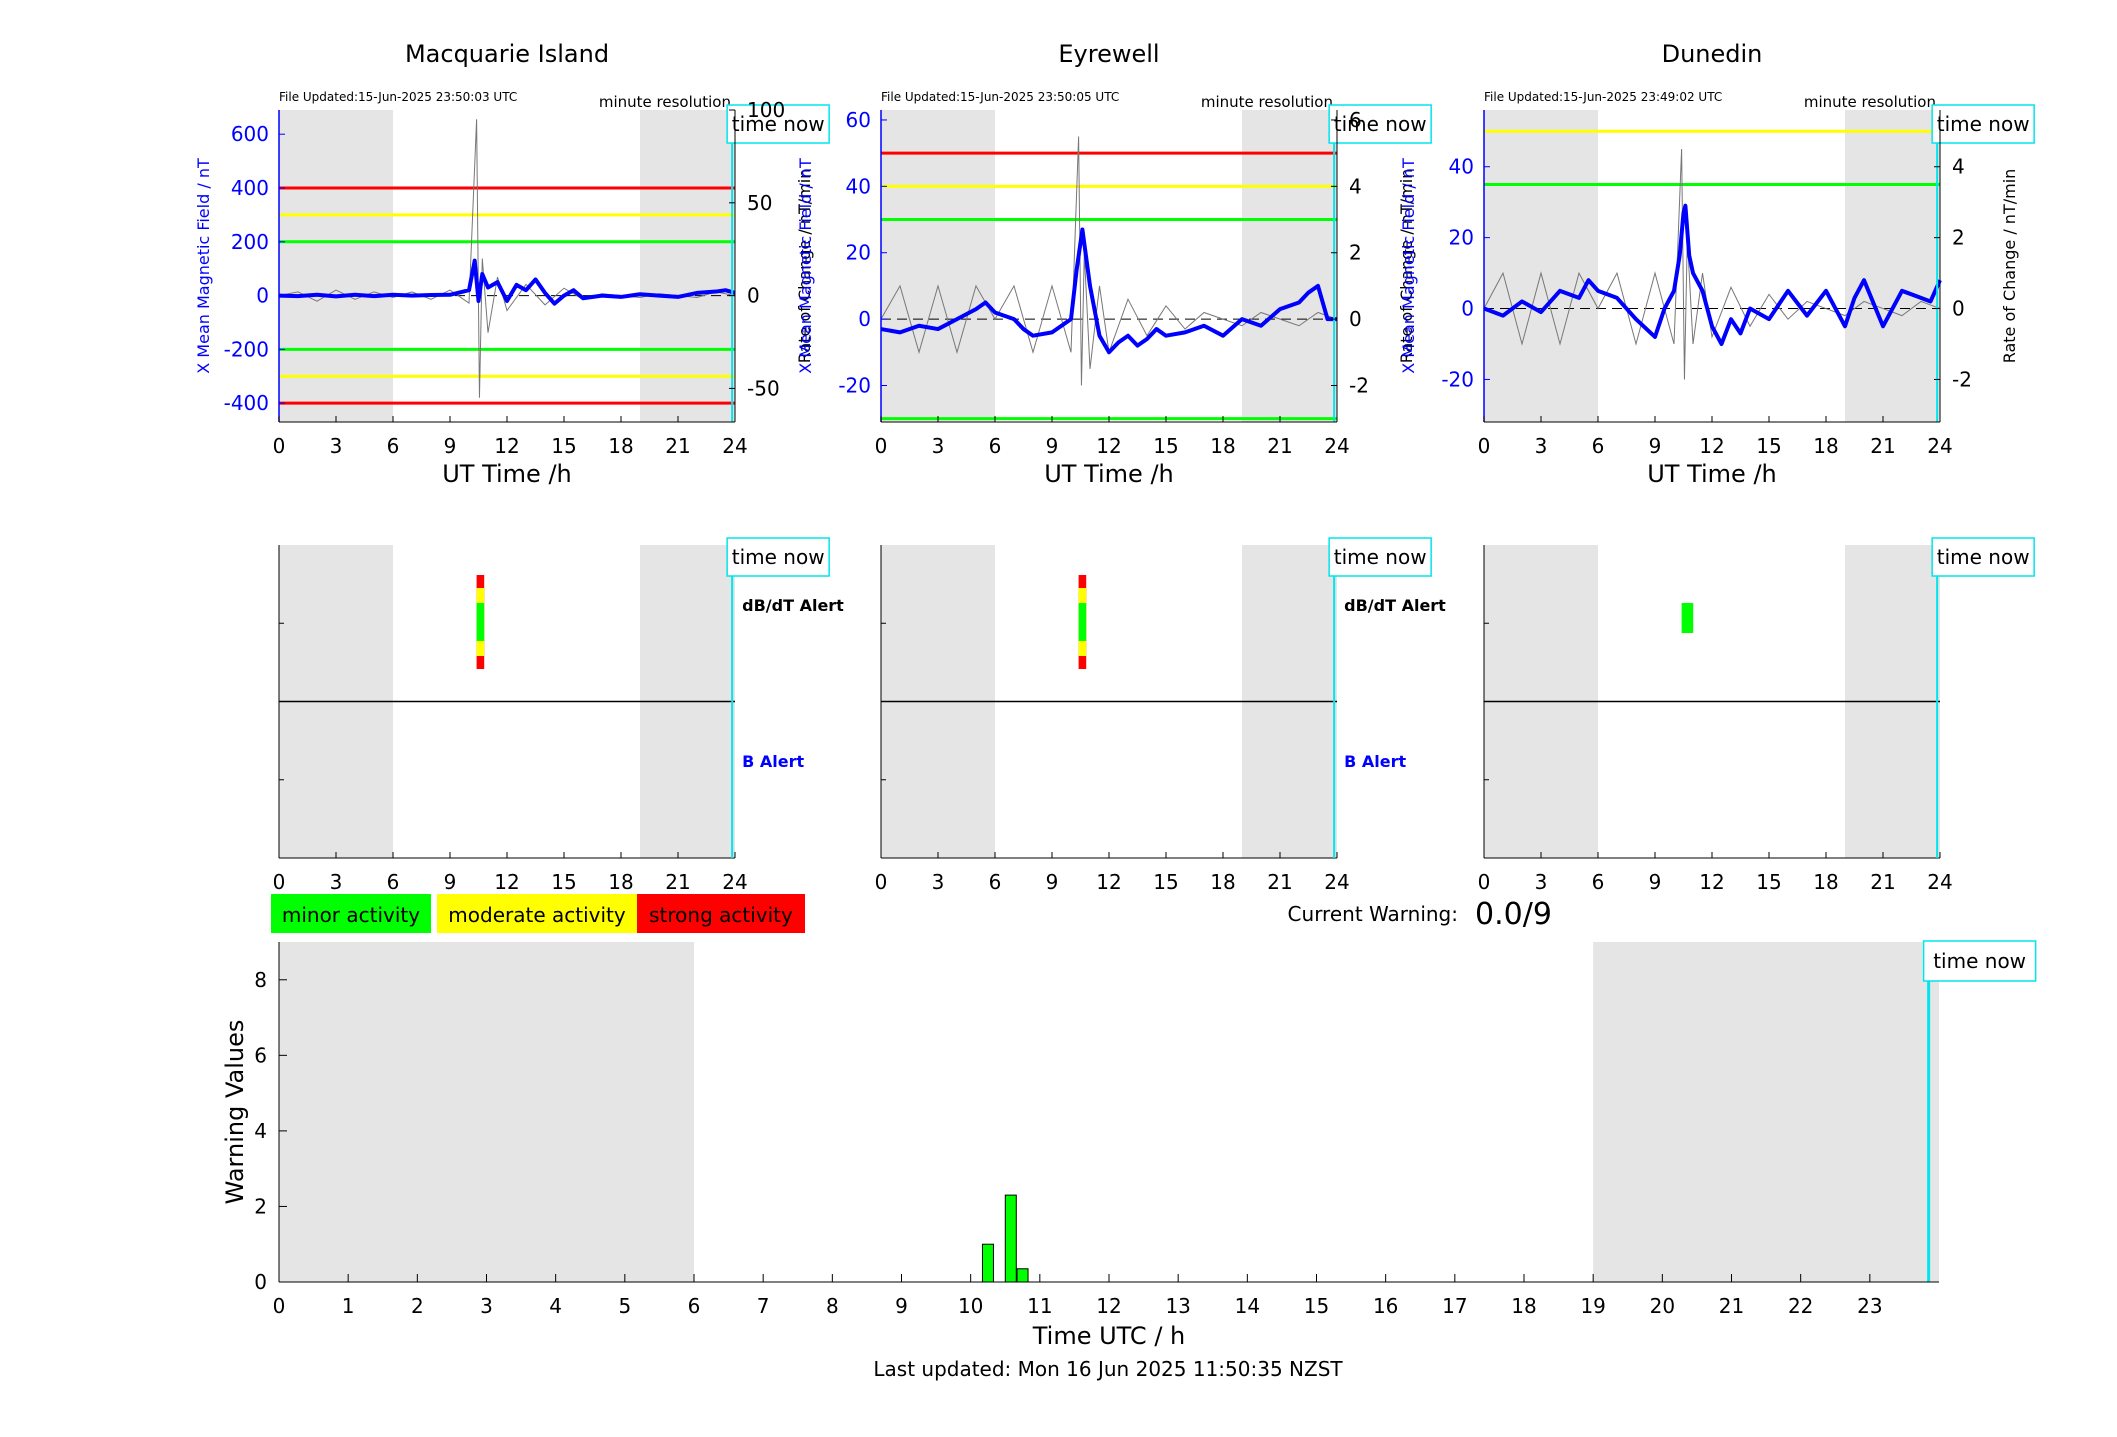 The width and height of the screenshot is (2117, 1437). What do you see at coordinates (1000, 97) in the screenshot?
I see `file-updated-text: File Updated:15-Jun-2025 23:50:05 UTC` at bounding box center [1000, 97].